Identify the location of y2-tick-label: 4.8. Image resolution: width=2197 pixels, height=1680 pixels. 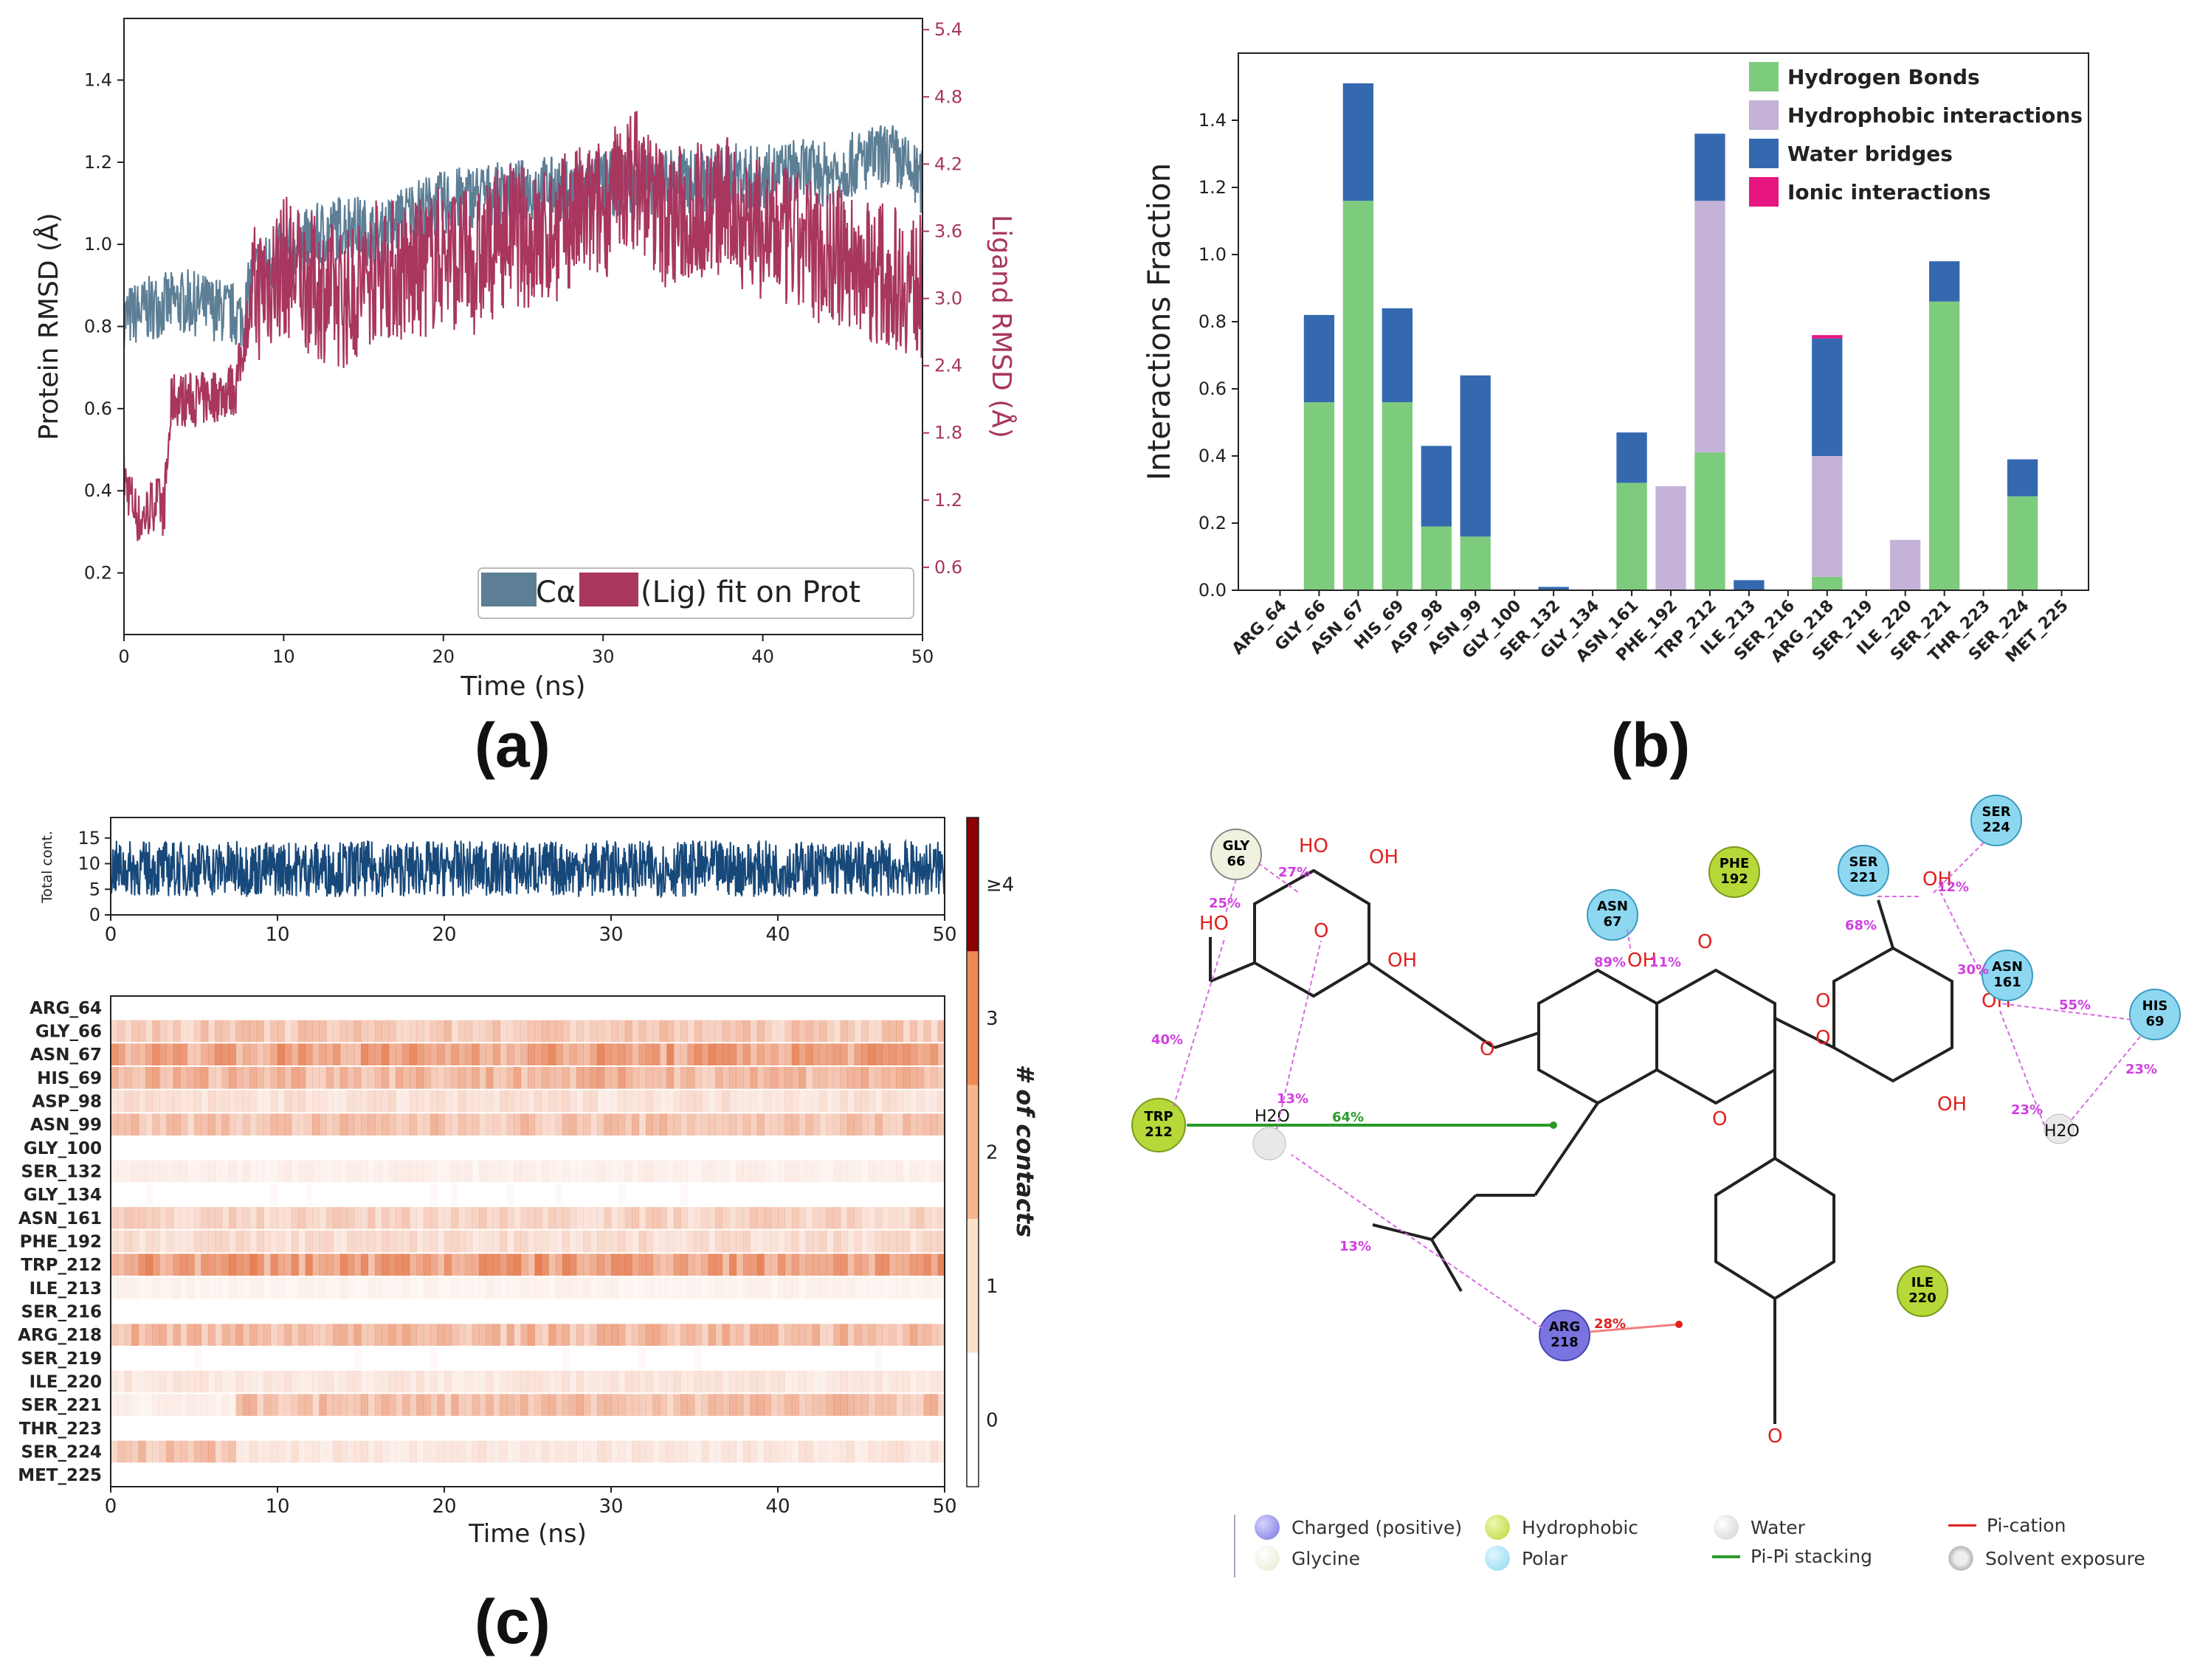
(948, 97).